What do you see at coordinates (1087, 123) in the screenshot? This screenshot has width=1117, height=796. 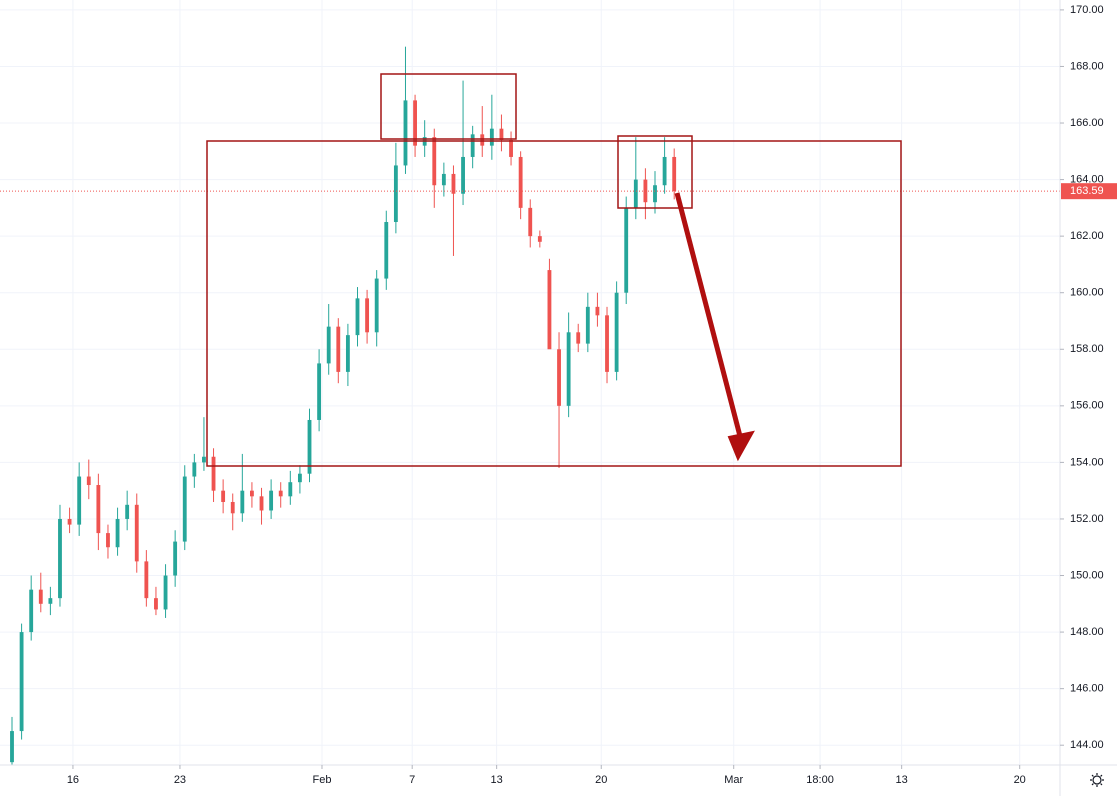 I see `y-tick-label: 166.00` at bounding box center [1087, 123].